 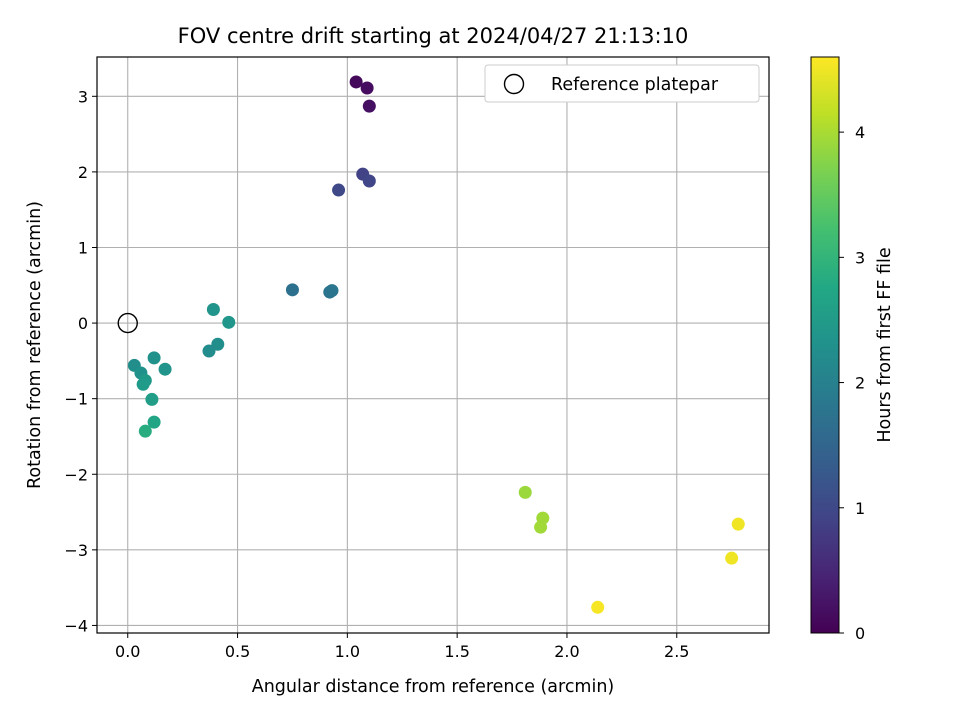 I want to click on legend-box, so click(x=622, y=83).